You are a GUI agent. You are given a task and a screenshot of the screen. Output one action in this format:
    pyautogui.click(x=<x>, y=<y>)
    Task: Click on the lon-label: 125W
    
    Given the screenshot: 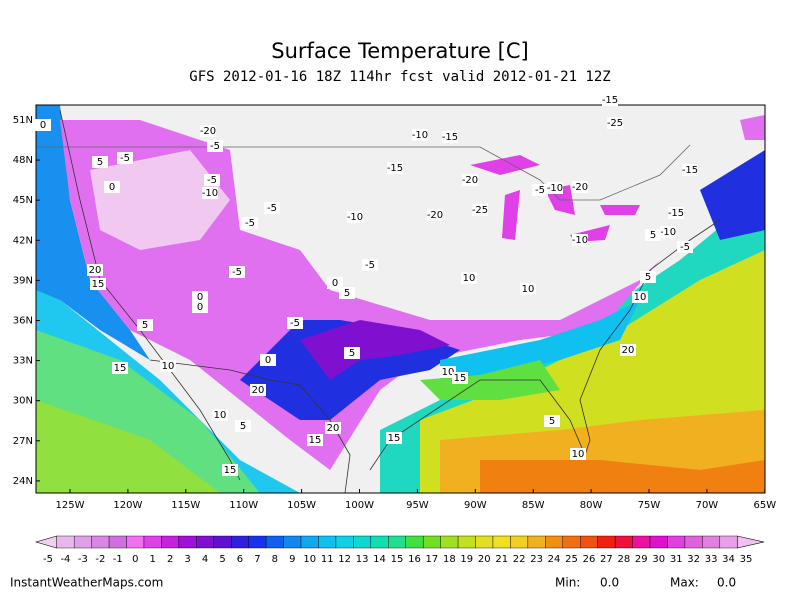 What is the action you would take?
    pyautogui.click(x=70, y=505)
    